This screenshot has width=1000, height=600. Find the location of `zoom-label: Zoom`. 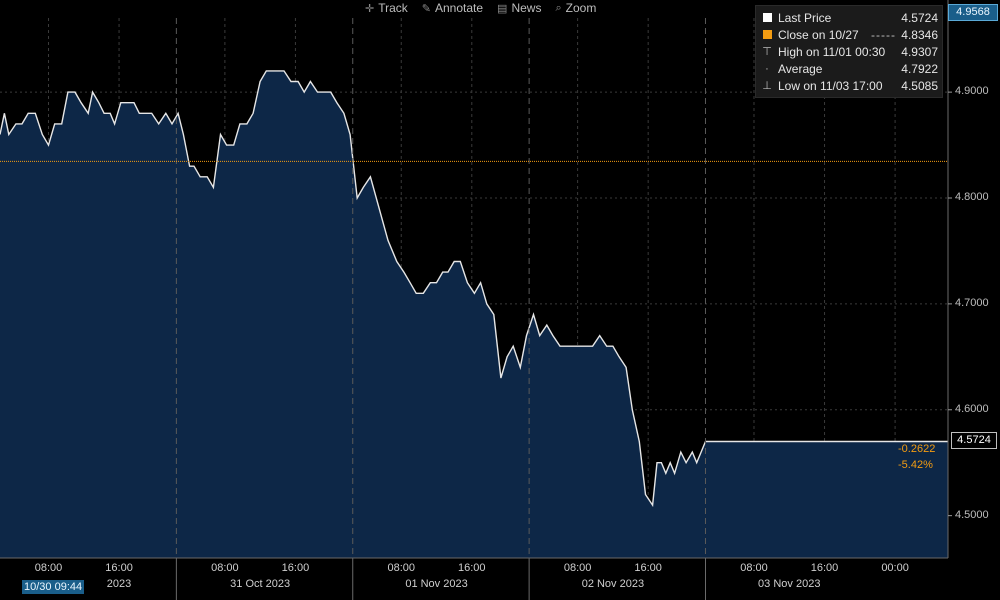

zoom-label: Zoom is located at coordinates (581, 8).